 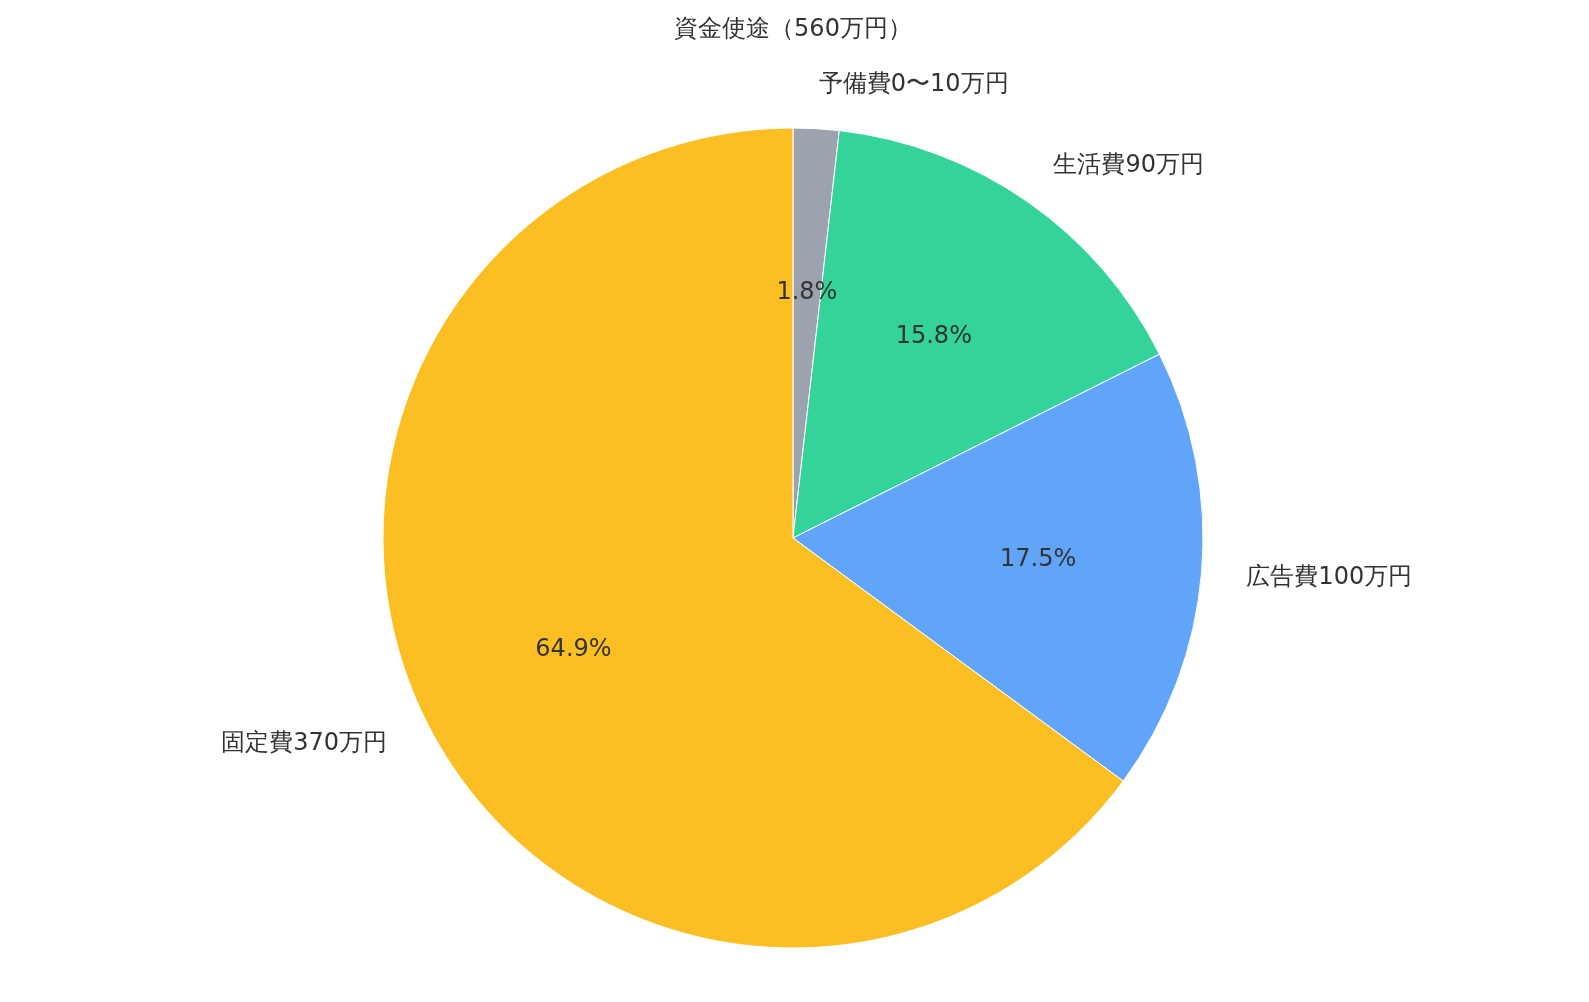 What do you see at coordinates (913, 82) in the screenshot?
I see `slice-label: 予備費0〜10万円` at bounding box center [913, 82].